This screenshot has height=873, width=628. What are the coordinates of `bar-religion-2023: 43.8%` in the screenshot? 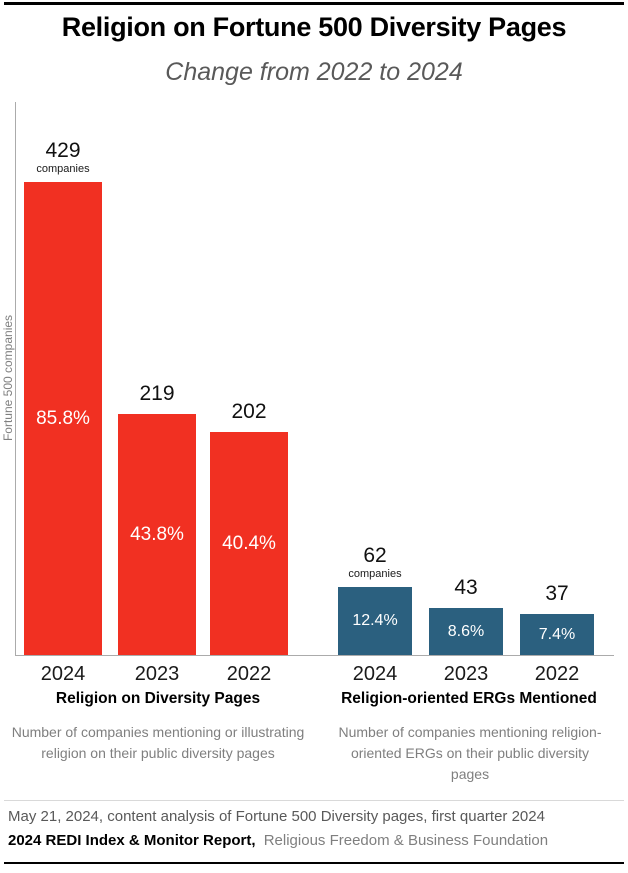 It's located at (157, 534).